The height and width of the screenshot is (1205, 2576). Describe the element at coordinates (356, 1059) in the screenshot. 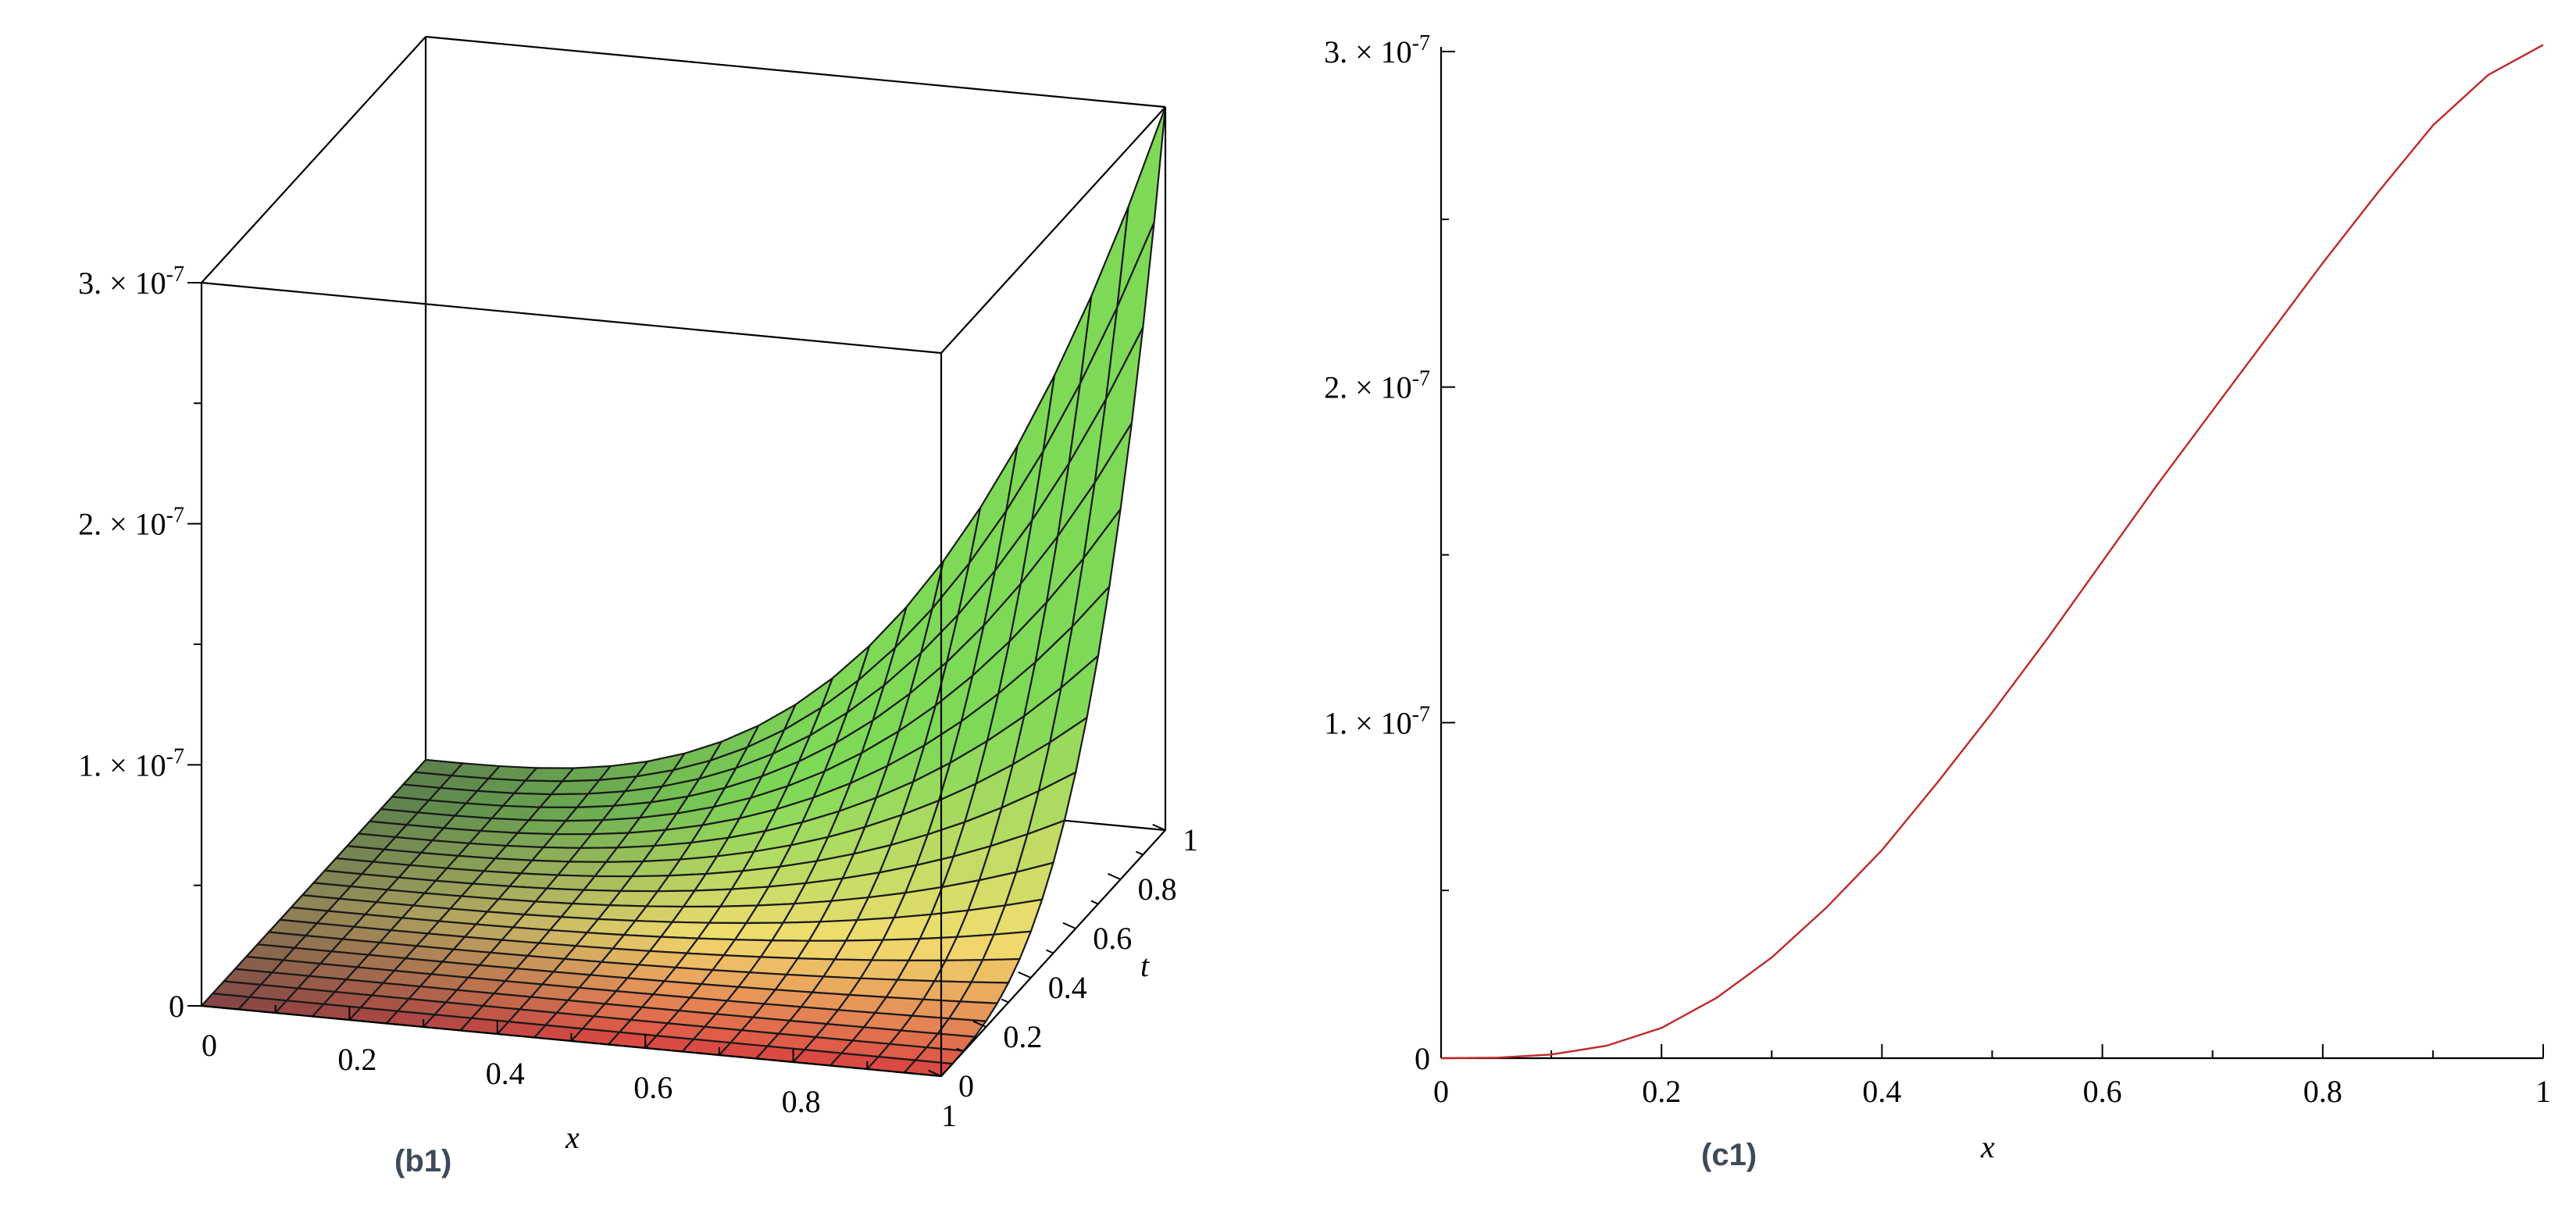

I see `b1-x-tick-label: 0.2` at that location.